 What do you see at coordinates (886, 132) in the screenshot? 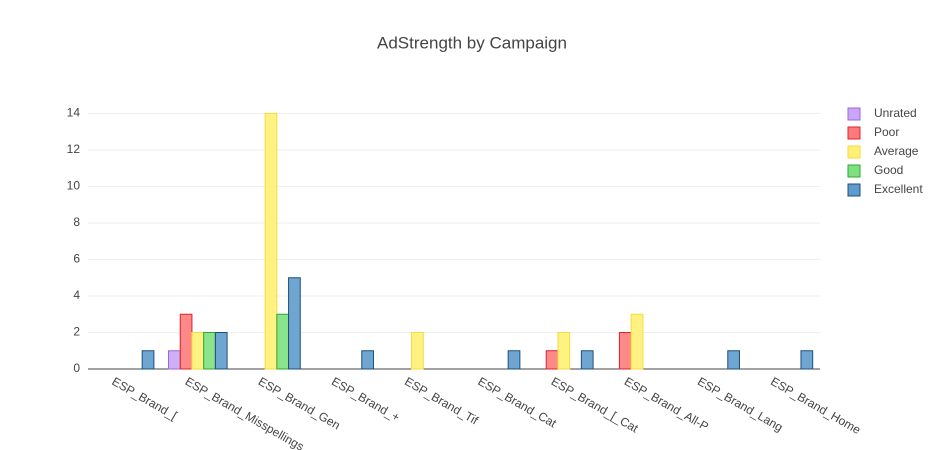
I see `legend-label: Poor` at bounding box center [886, 132].